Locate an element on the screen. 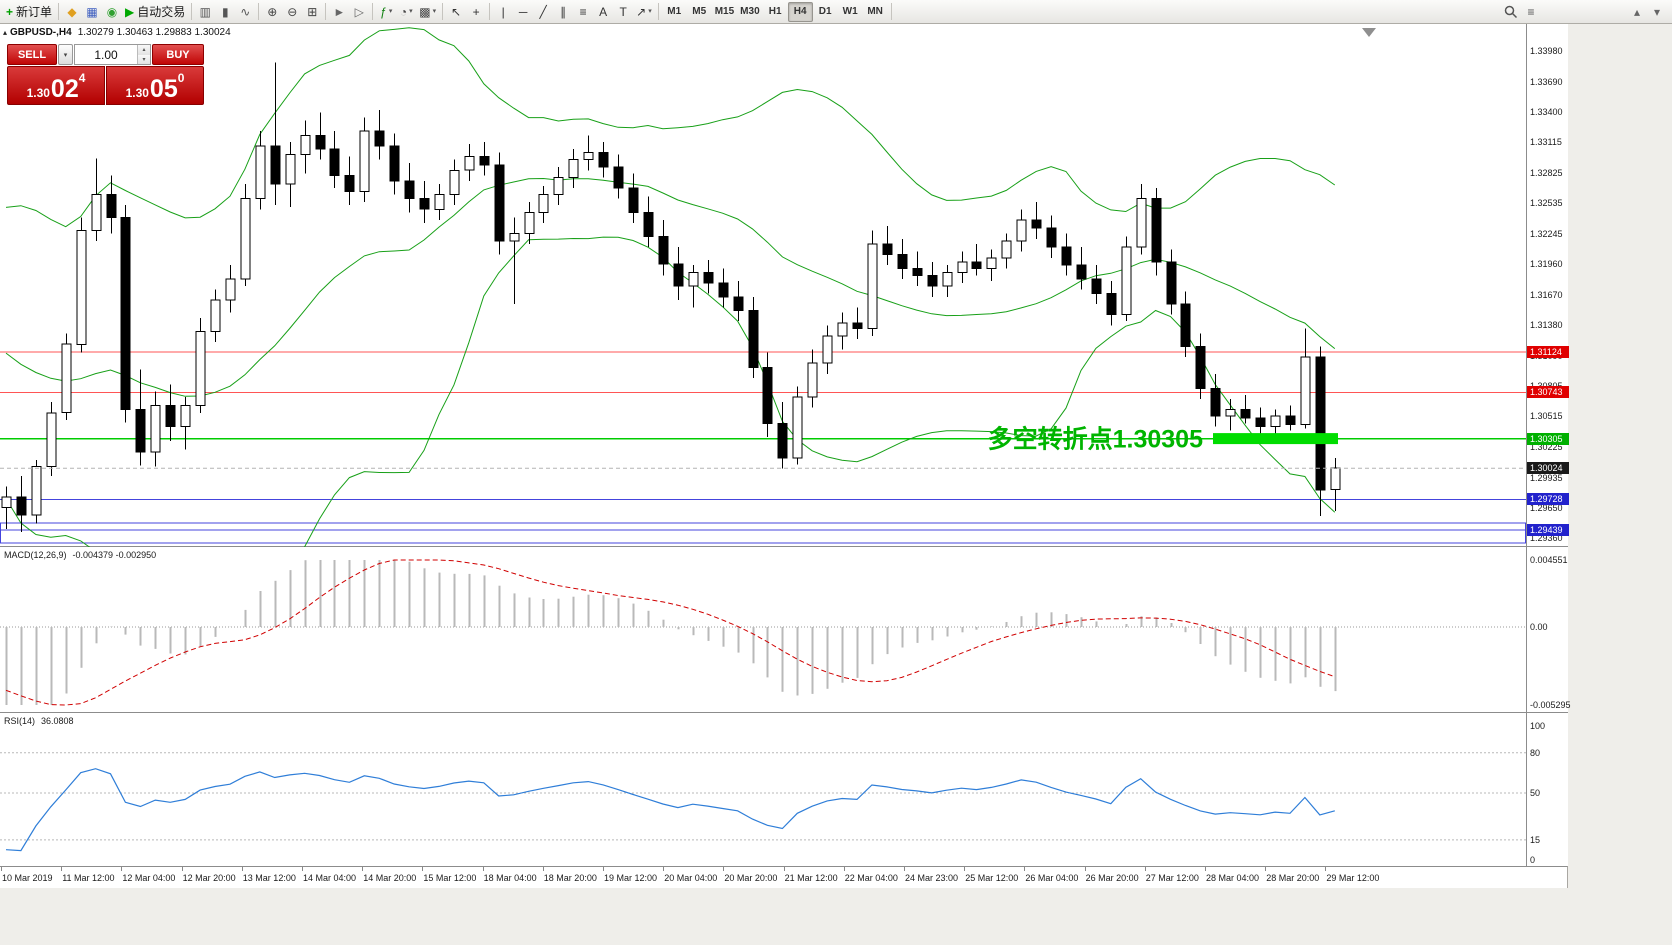  cursor-button: ↖ is located at coordinates (456, 12).